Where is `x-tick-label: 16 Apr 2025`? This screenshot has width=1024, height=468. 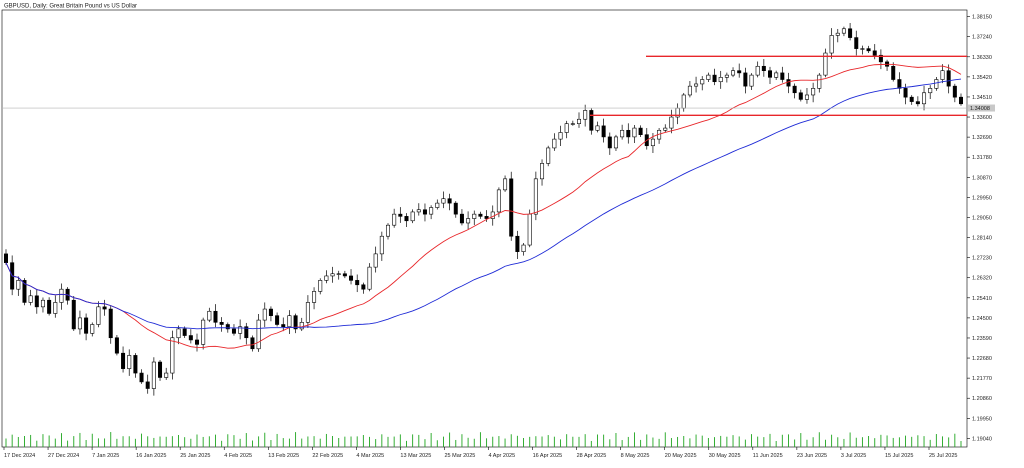 x-tick-label: 16 Apr 2025 is located at coordinates (548, 456).